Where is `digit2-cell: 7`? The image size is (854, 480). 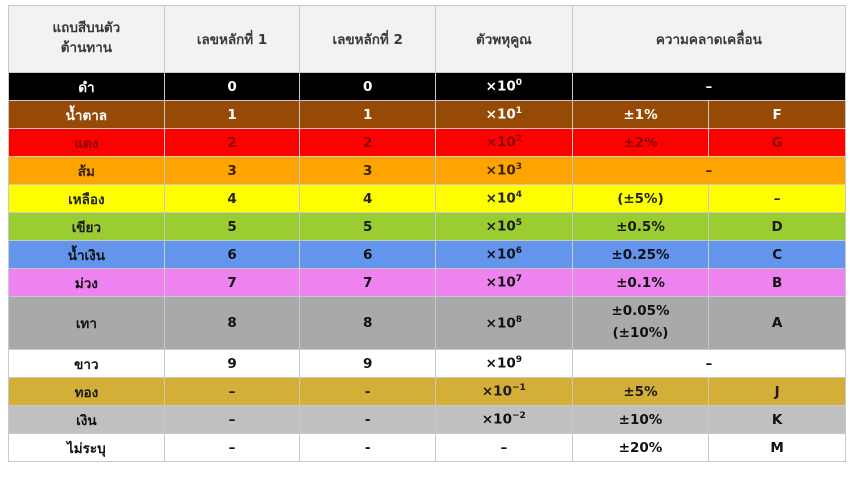 digit2-cell: 7 is located at coordinates (368, 282).